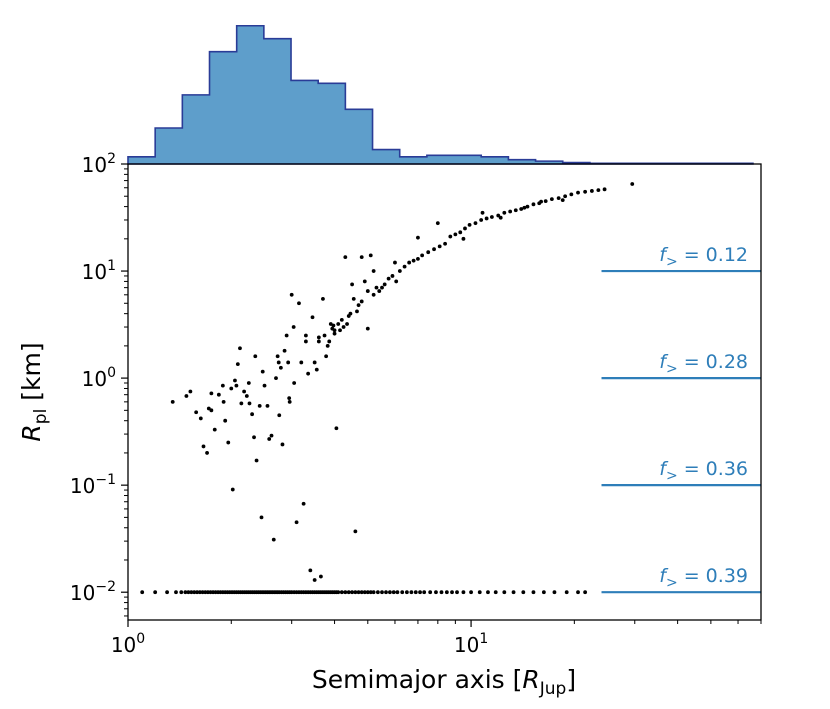 The image size is (830, 709). Describe the element at coordinates (105, 480) in the screenshot. I see `y-tick-exp: −1` at that location.